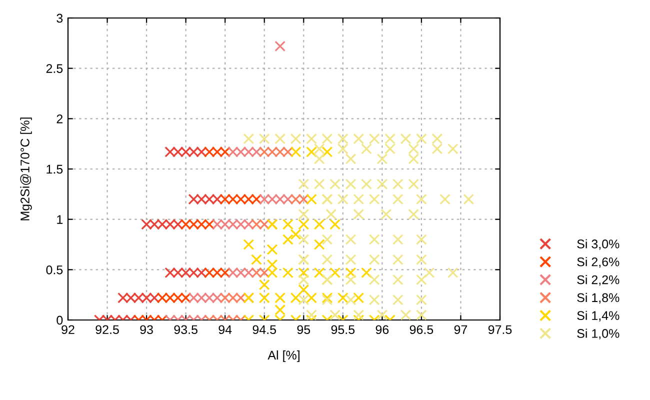  Describe the element at coordinates (54, 169) in the screenshot. I see `y-tick-label: 1.5` at that location.